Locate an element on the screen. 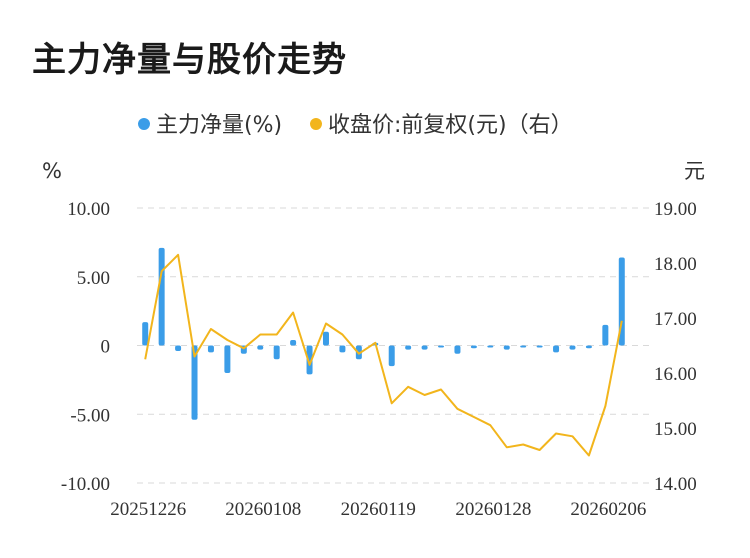 The height and width of the screenshot is (558, 750). left-axis: 10.00 5.00 0 -5.00 -10.00 is located at coordinates (85, 347).